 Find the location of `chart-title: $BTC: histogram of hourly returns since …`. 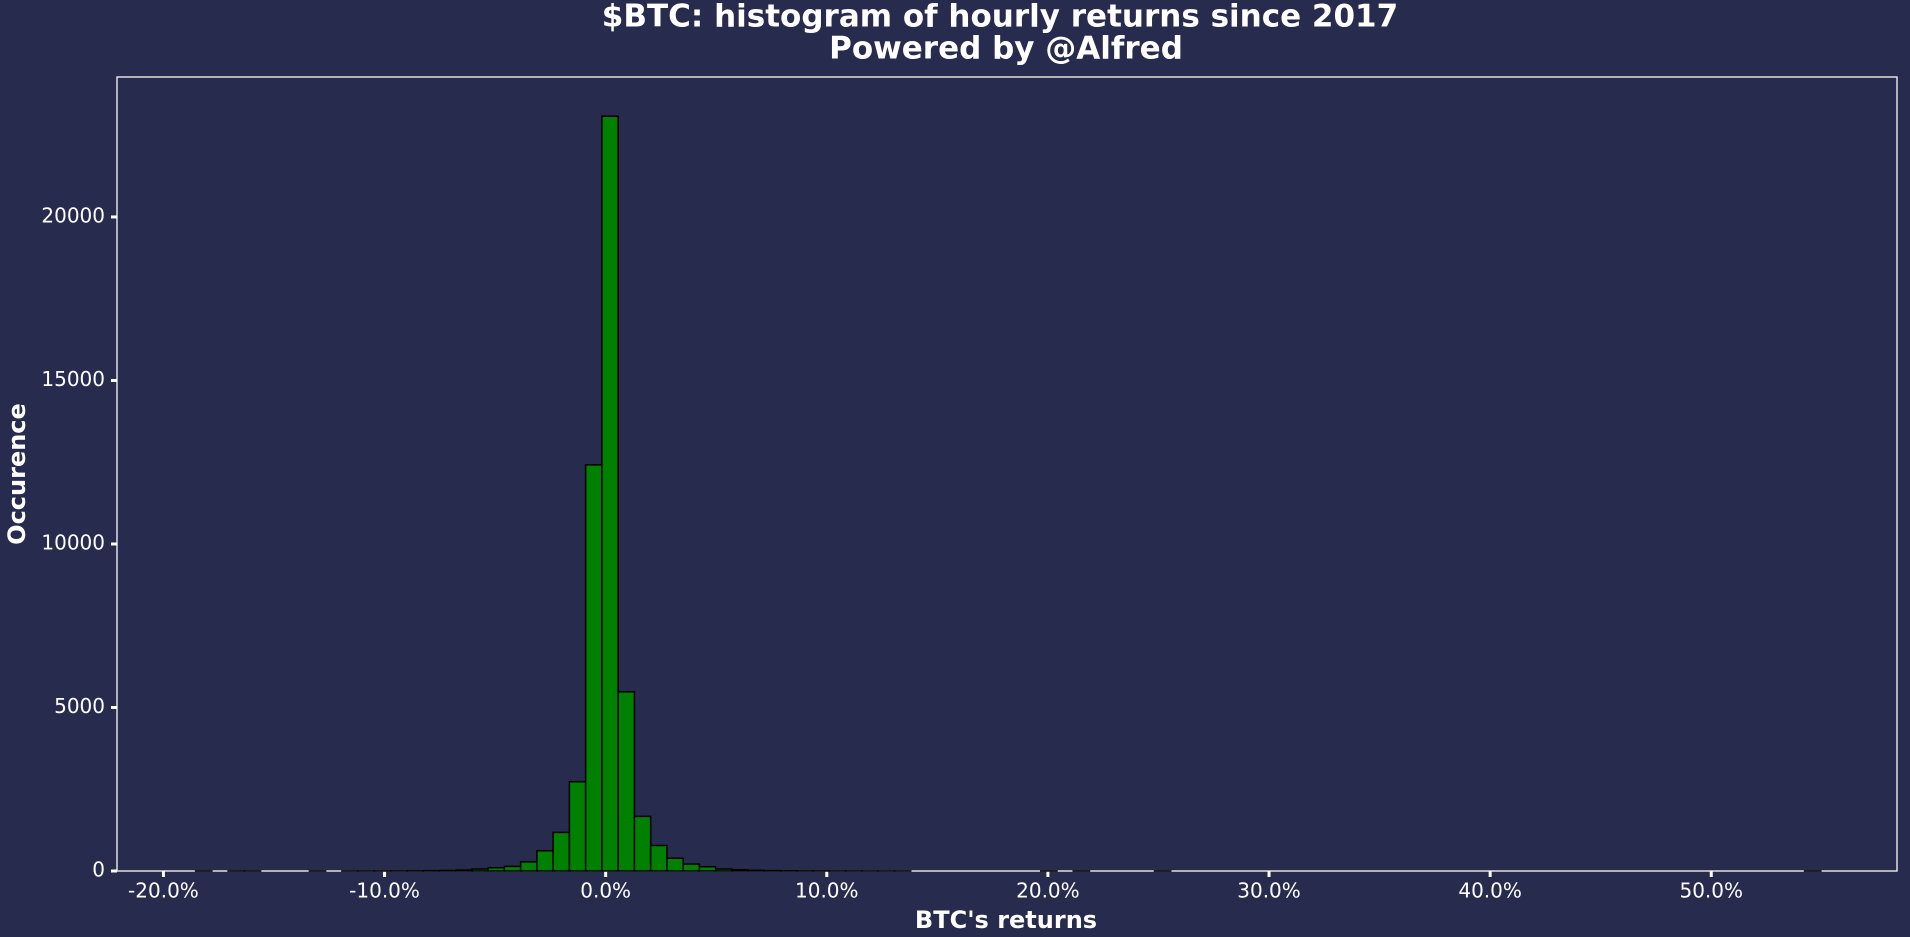

chart-title: $BTC: histogram of hourly returns since … is located at coordinates (1000, 17).